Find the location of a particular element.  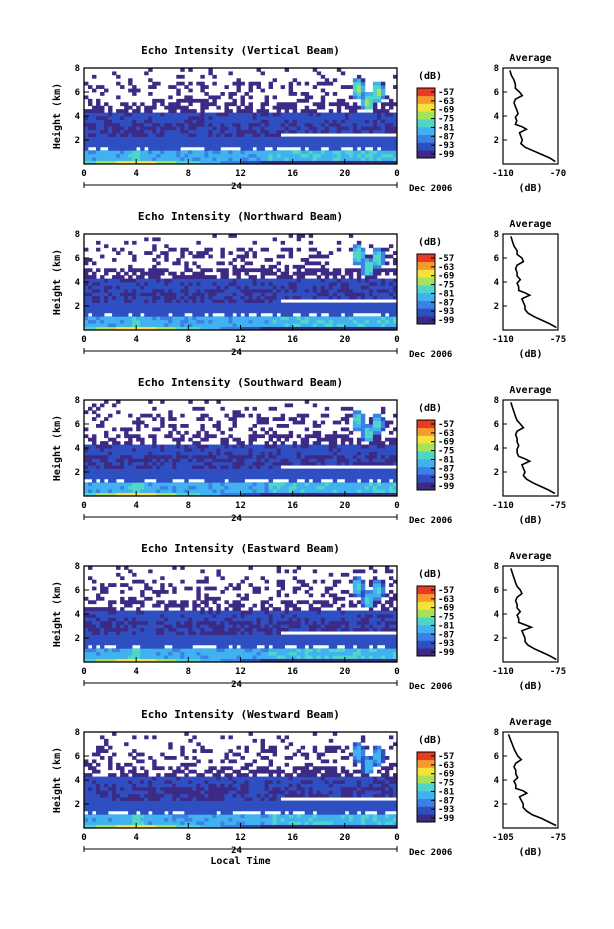

colorbar-swatch is located at coordinates (426, 304).